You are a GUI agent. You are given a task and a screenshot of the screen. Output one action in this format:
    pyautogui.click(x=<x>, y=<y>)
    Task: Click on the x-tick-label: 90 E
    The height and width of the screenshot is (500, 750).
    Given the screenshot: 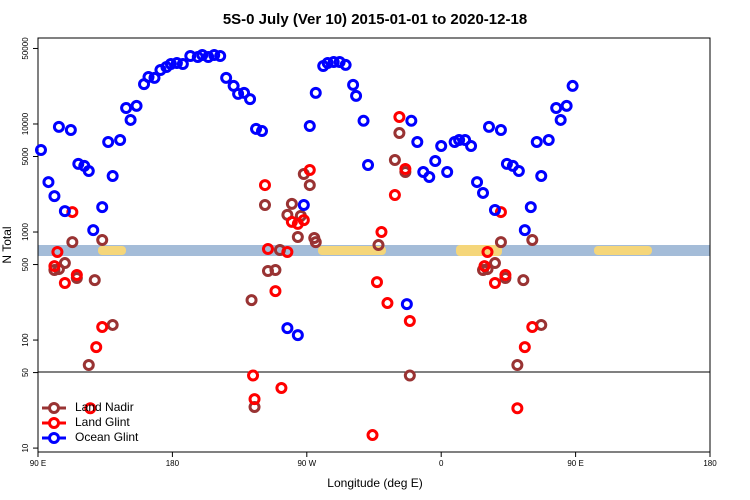 What is the action you would take?
    pyautogui.click(x=38, y=463)
    